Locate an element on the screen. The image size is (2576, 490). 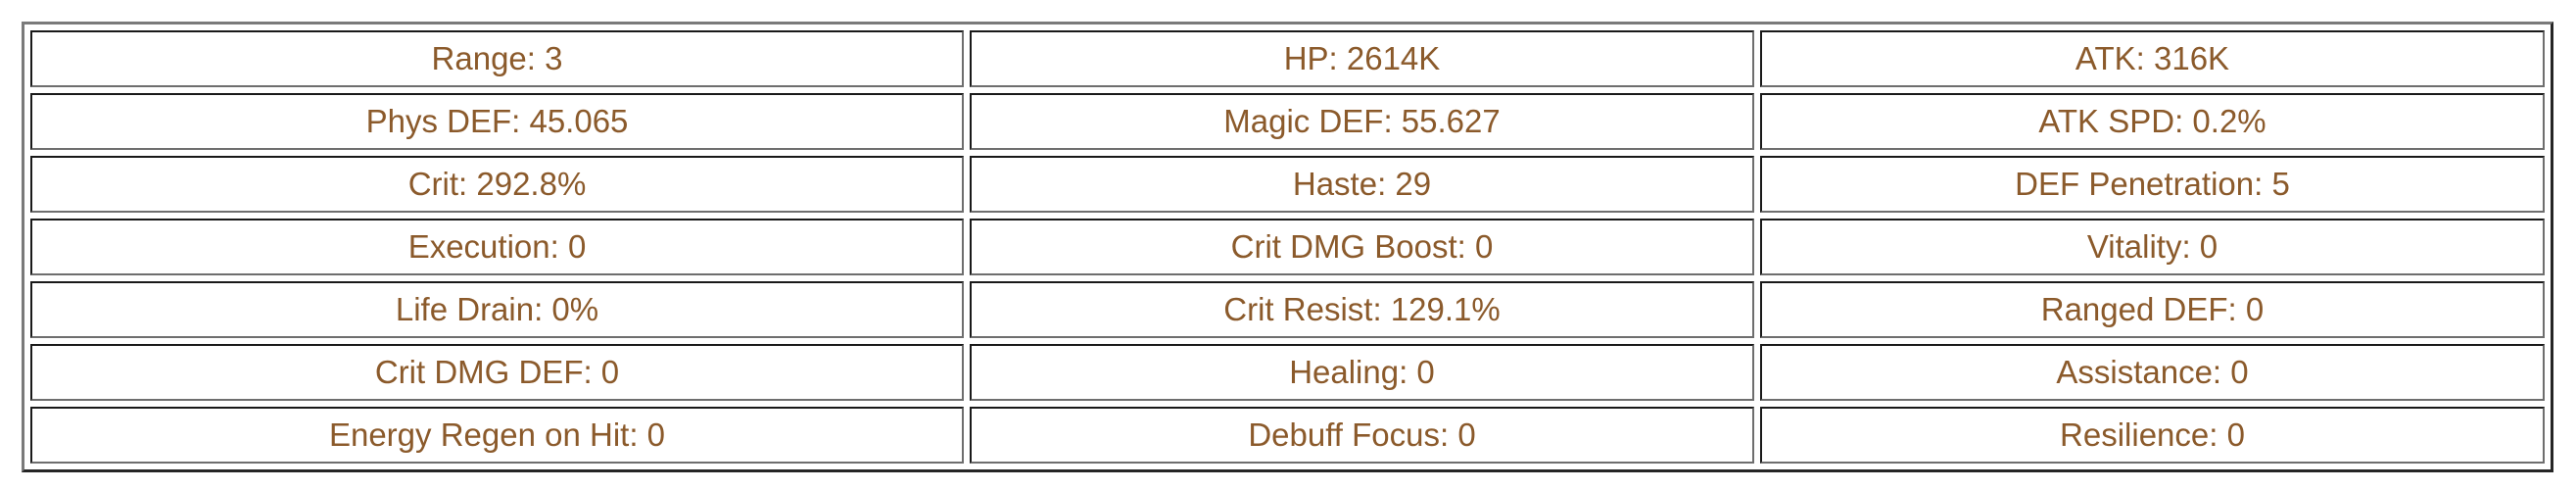
stats-row: Execution: 0 Crit DMG Boost: 0 Vitality: 0 is located at coordinates (1287, 247).